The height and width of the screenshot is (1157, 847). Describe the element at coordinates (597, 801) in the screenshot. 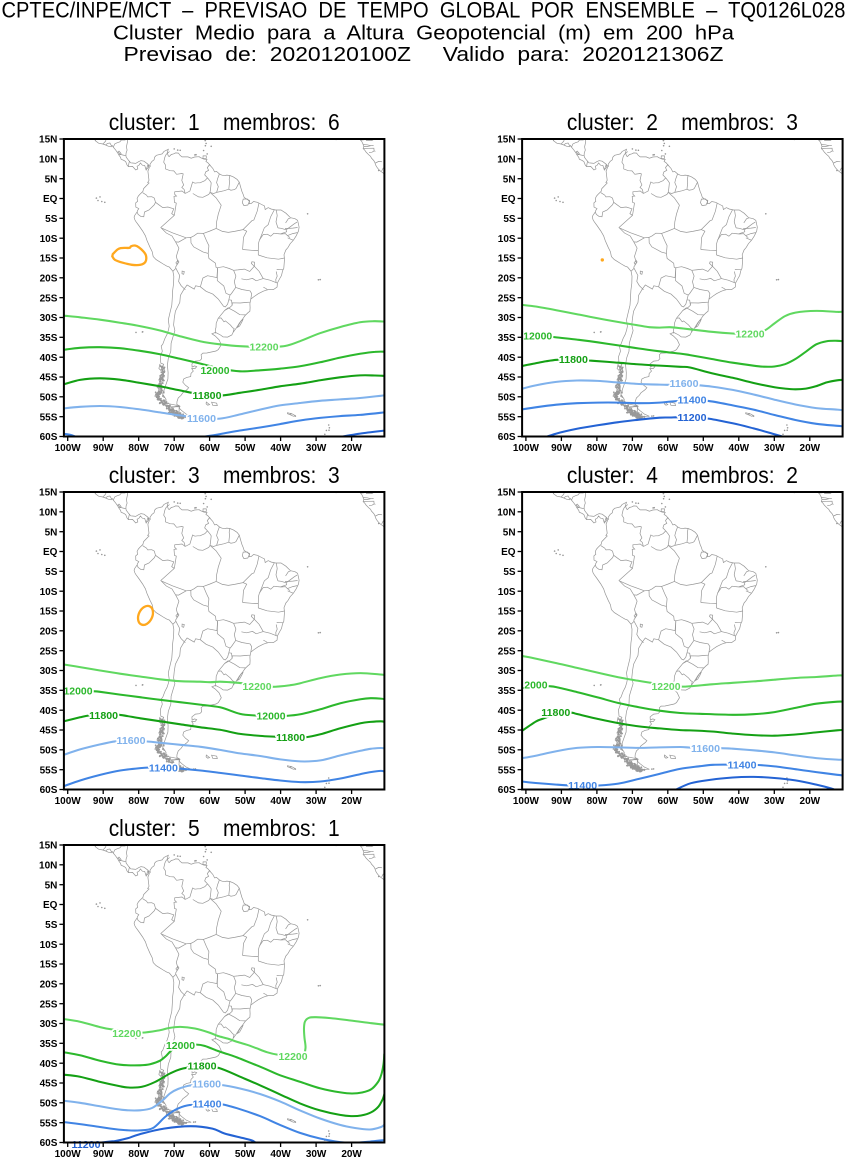

I see `svg-text: 80W` at that location.